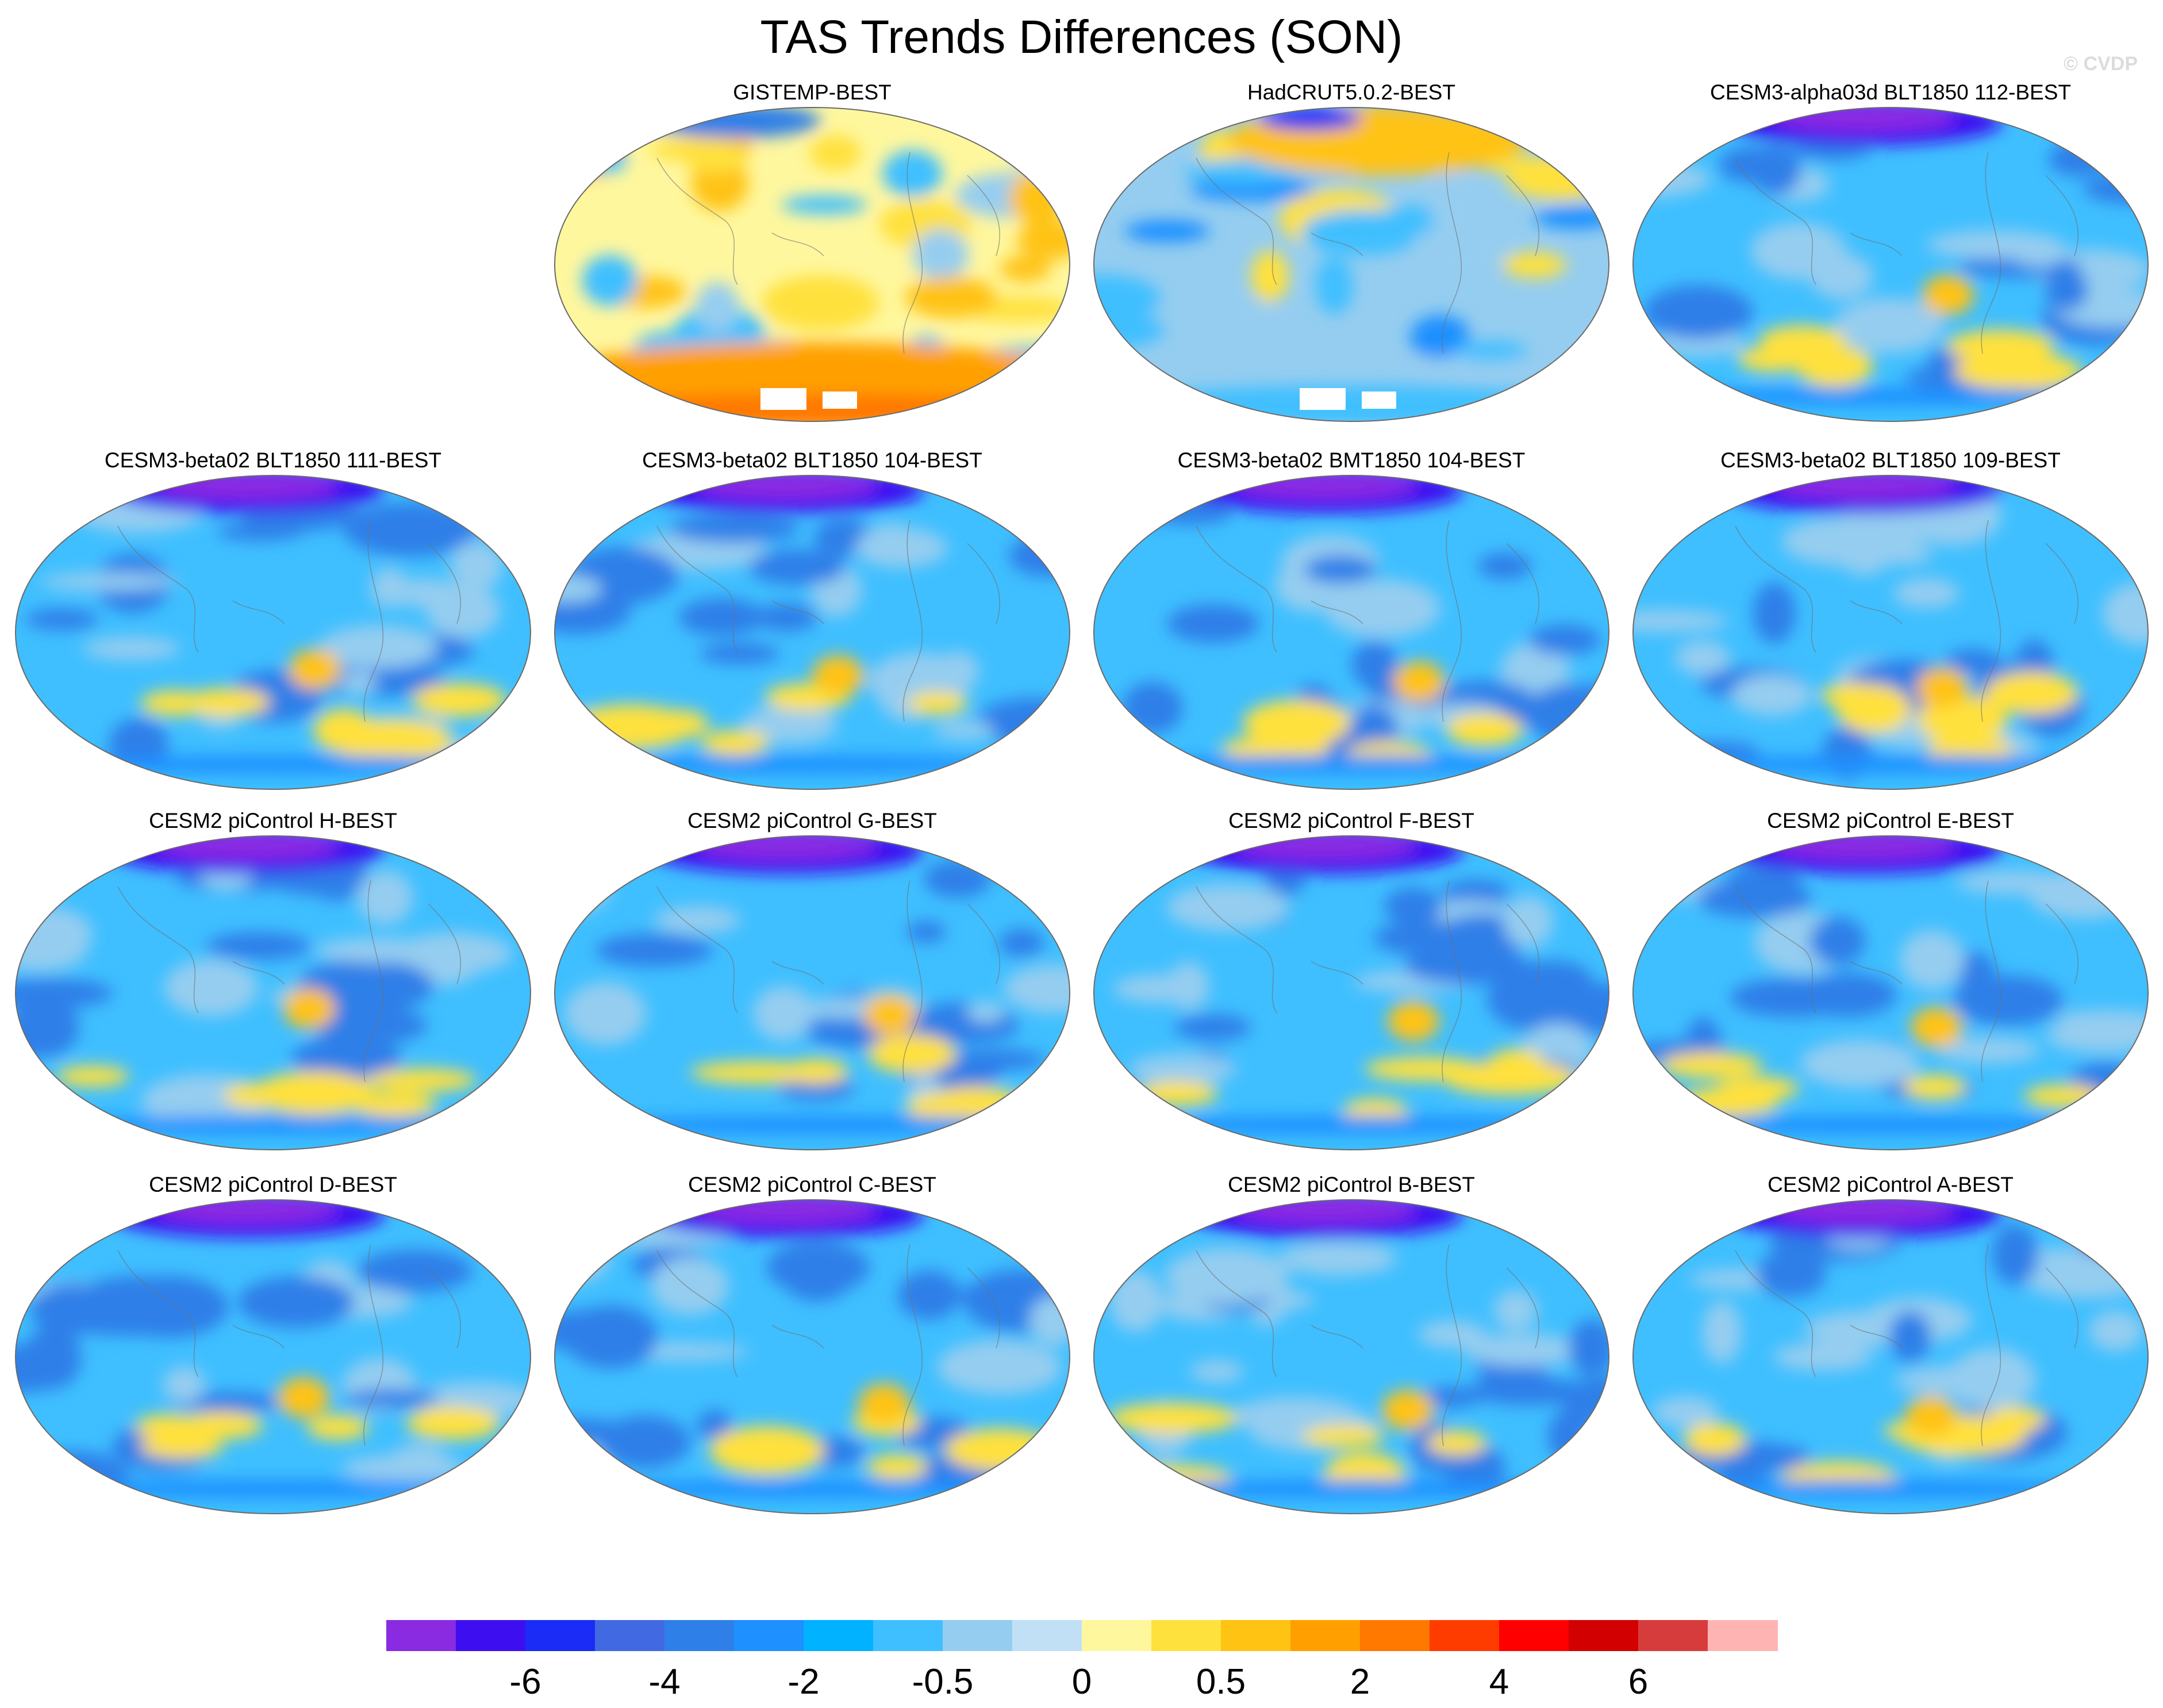 This screenshot has width=2163, height=1708. I want to click on map-panel: CESM2 piControl E-BEST, so click(1890, 981).